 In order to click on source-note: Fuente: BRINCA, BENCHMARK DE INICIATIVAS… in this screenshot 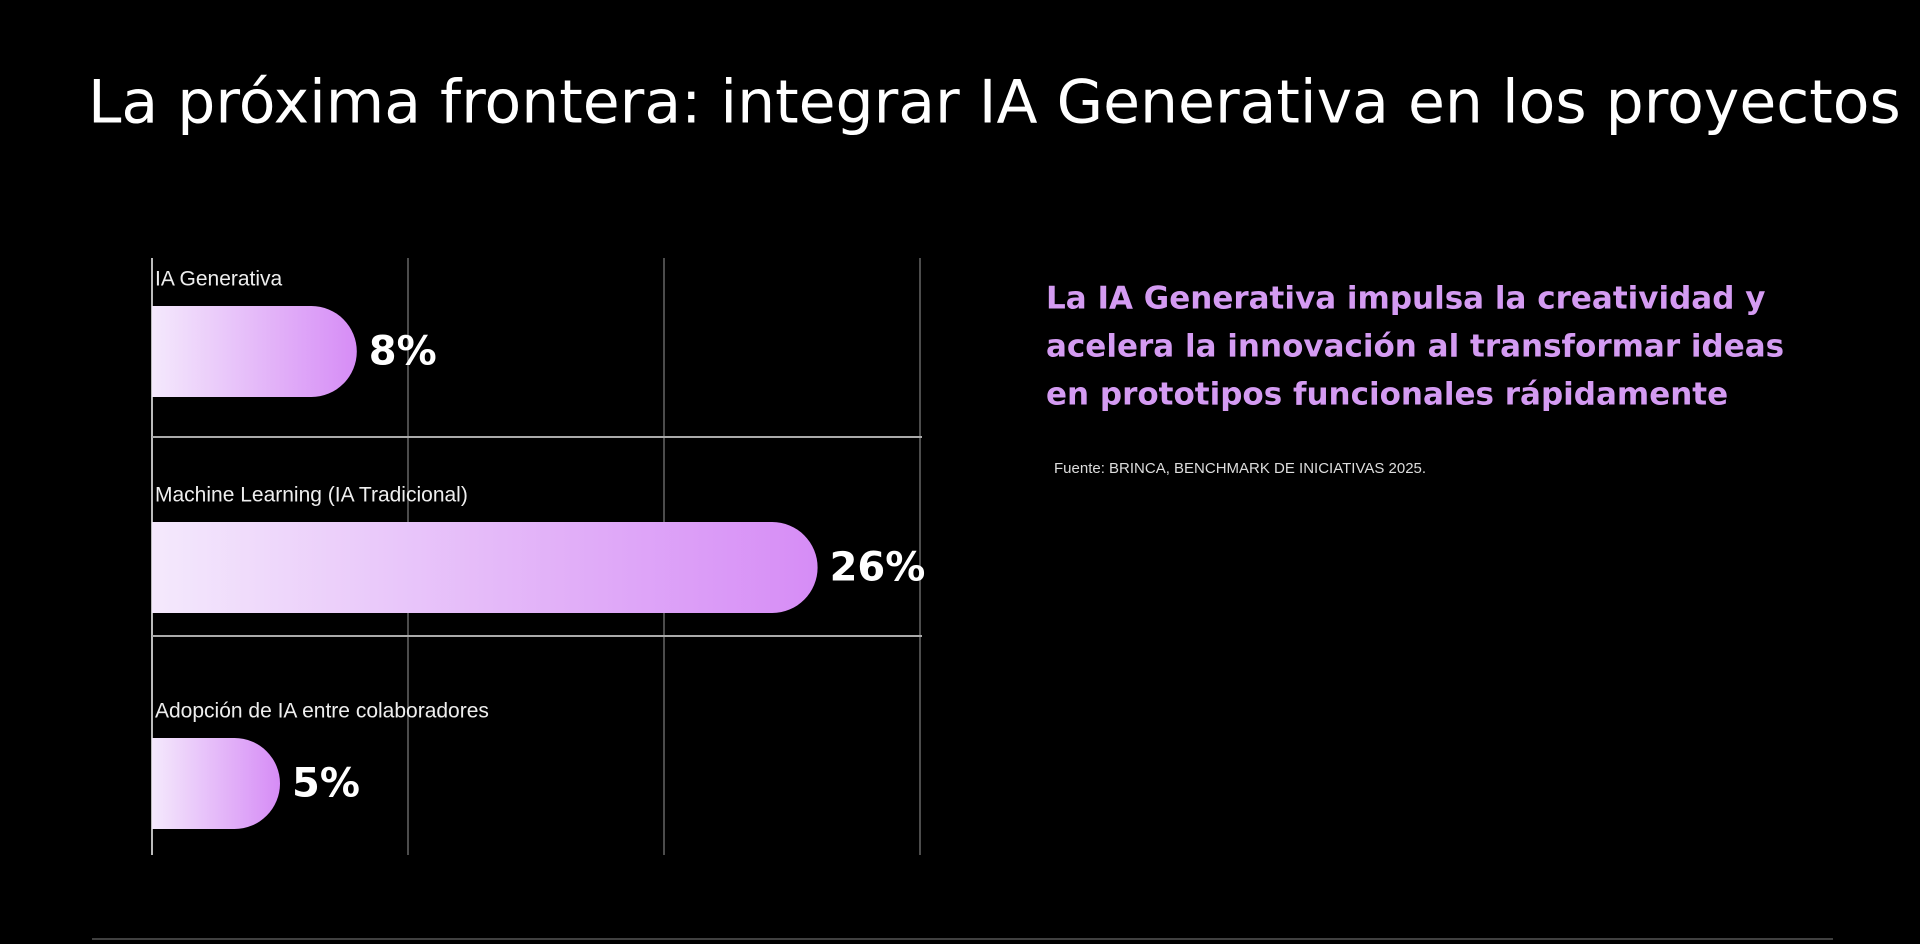, I will do `click(1240, 468)`.